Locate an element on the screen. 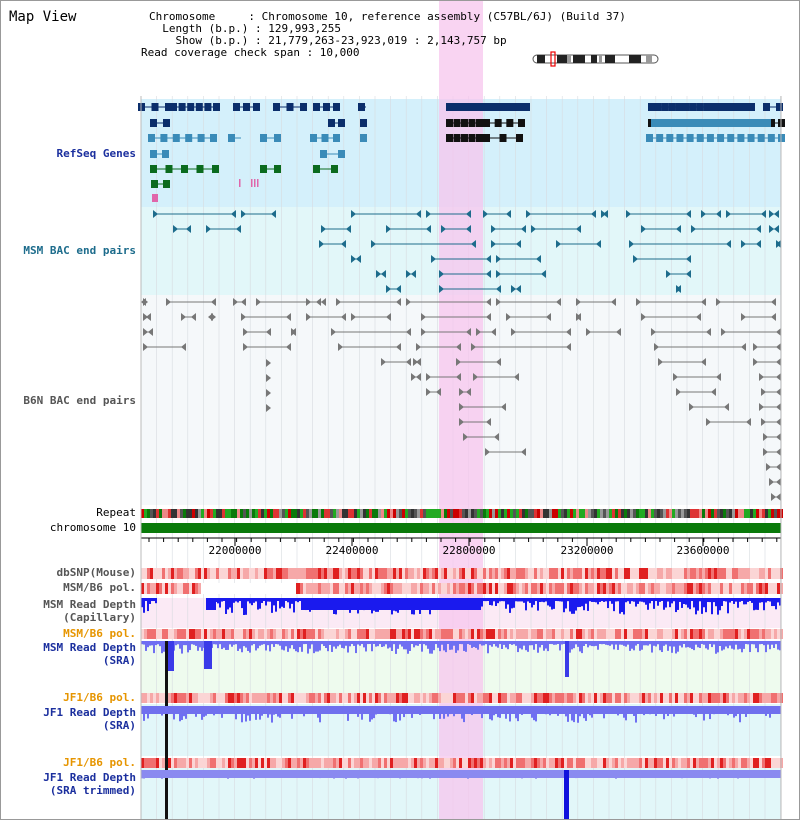  jf1-sra-depth-bar is located at coordinates (578, 714).